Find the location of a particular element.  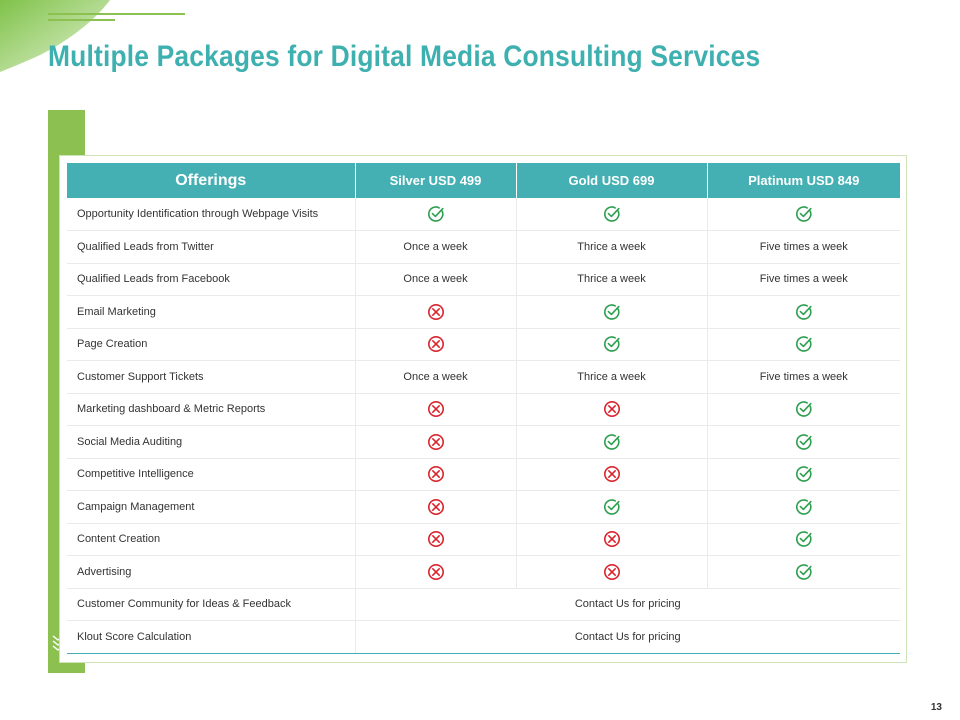

table-row: Marketing dashboard & Metric Reports is located at coordinates (483, 409).